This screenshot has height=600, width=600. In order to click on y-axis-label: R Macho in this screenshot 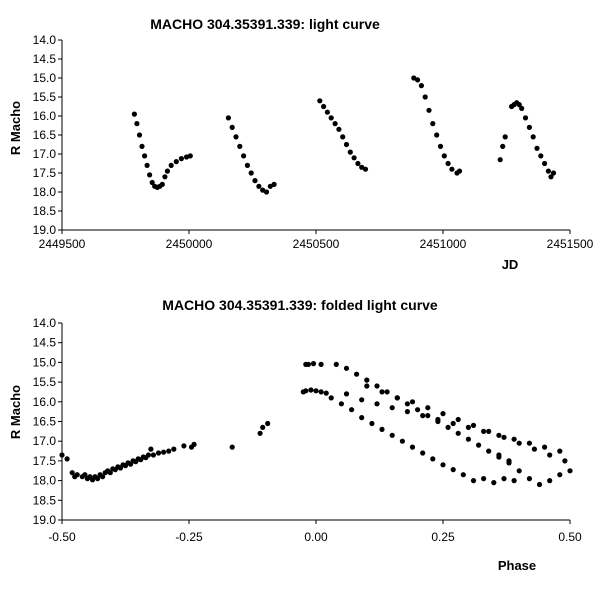, I will do `click(15, 412)`.